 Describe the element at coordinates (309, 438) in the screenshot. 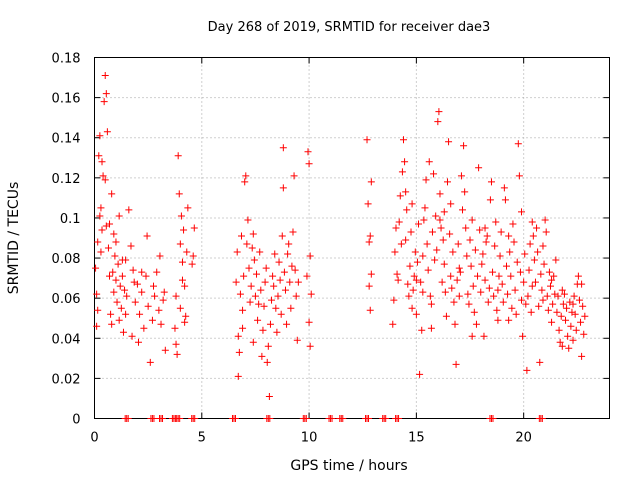

I see `x-tick-label: 10` at that location.